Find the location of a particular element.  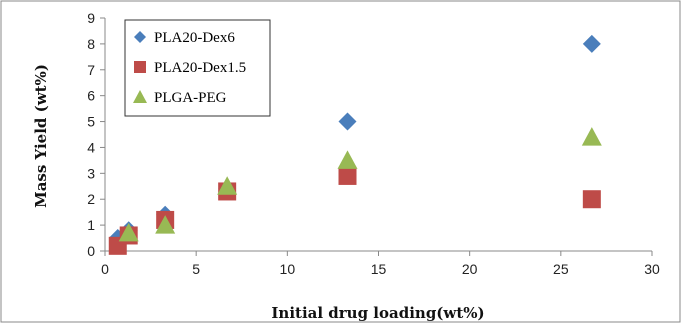

x-axis-title: Initial drug loading(wt%) is located at coordinates (377, 313).